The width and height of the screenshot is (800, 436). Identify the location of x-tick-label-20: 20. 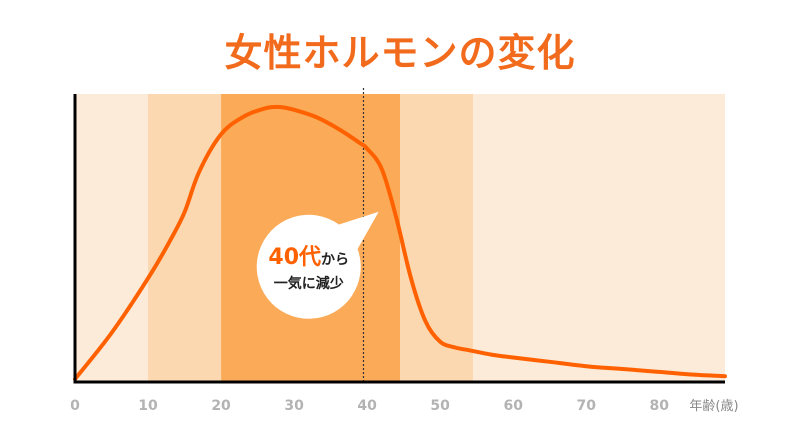
(221, 406).